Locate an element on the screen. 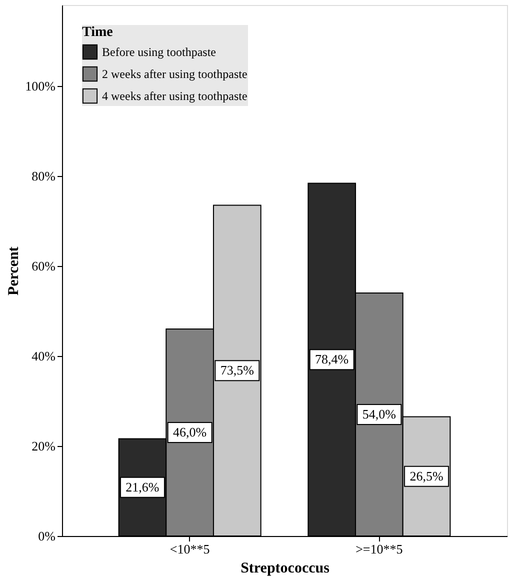  x-tick-label: <10**5 is located at coordinates (190, 549).